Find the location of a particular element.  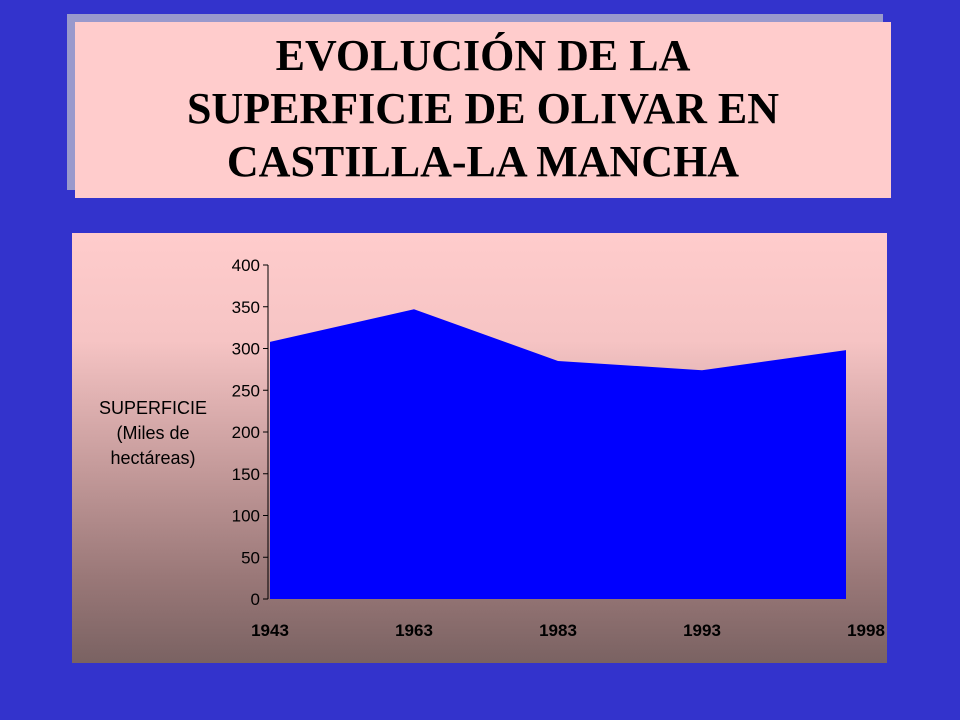

y-tick-label: 350 is located at coordinates (246, 307).